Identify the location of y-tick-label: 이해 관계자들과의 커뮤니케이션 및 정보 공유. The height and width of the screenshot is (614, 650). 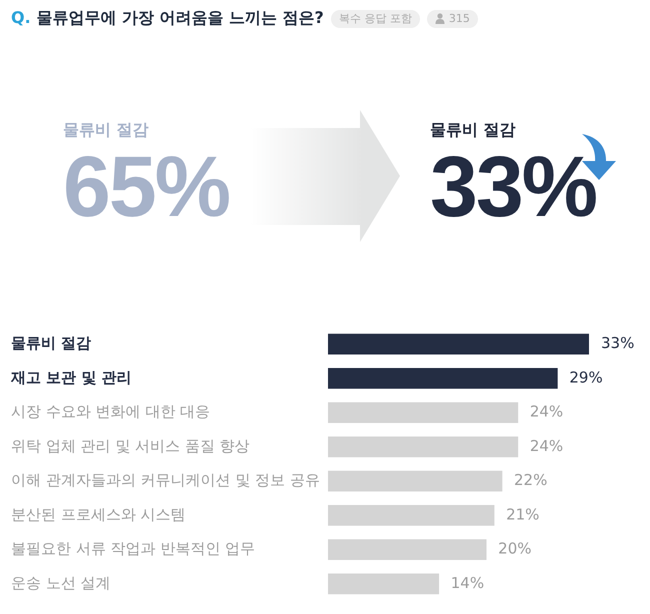
(165, 480).